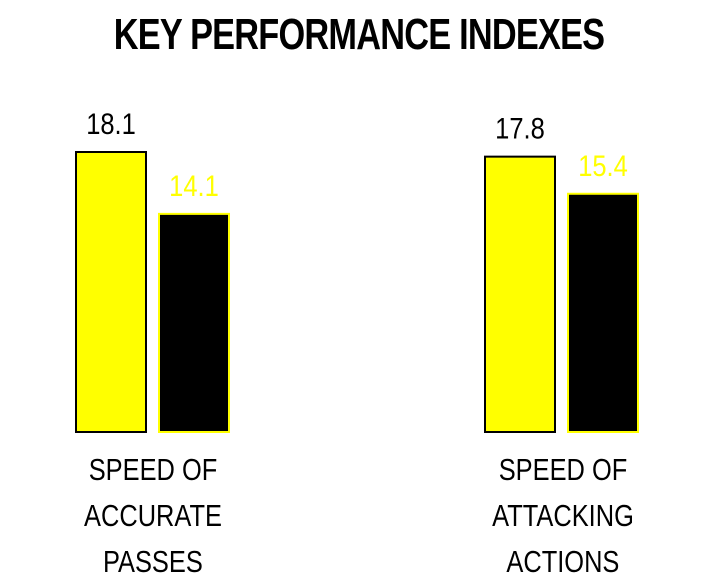  Describe the element at coordinates (563, 492) in the screenshot. I see `category-label-2-line-1: SPEED OF ATTACKING` at that location.